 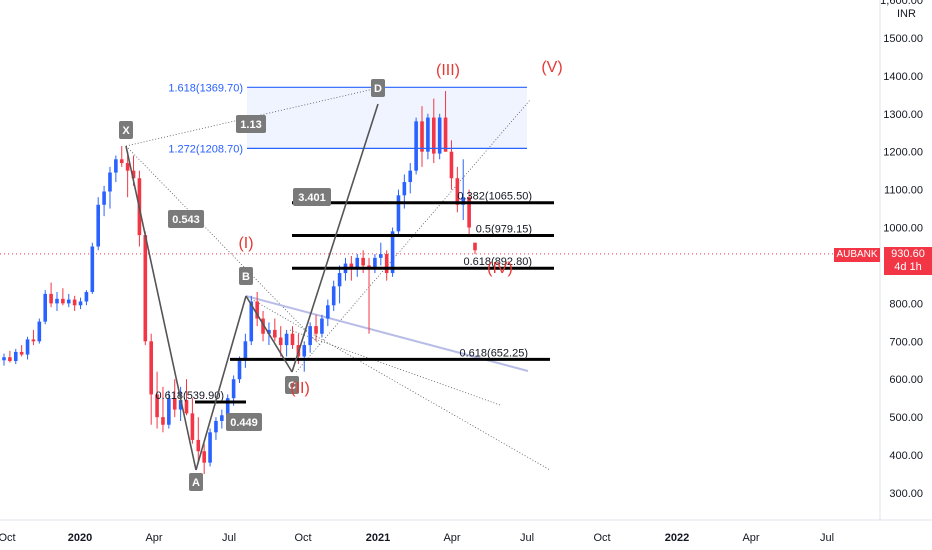 I want to click on ratio-label: 0.543, so click(x=186, y=220).